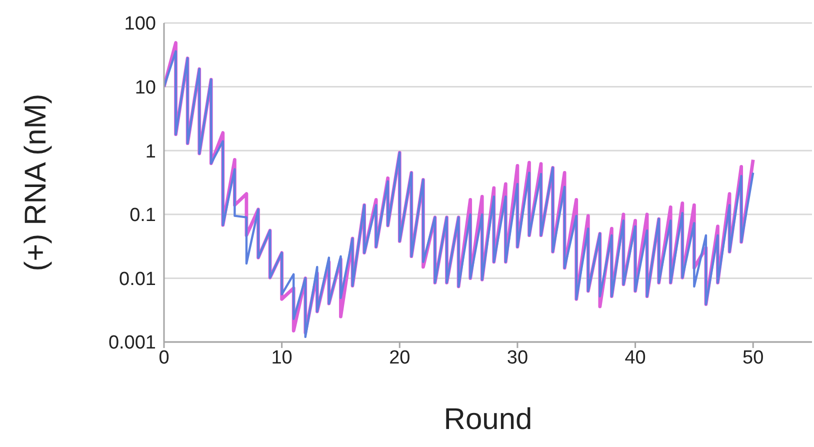 This screenshot has width=814, height=447. What do you see at coordinates (281, 357) in the screenshot?
I see `x-tick-label: 10` at bounding box center [281, 357].